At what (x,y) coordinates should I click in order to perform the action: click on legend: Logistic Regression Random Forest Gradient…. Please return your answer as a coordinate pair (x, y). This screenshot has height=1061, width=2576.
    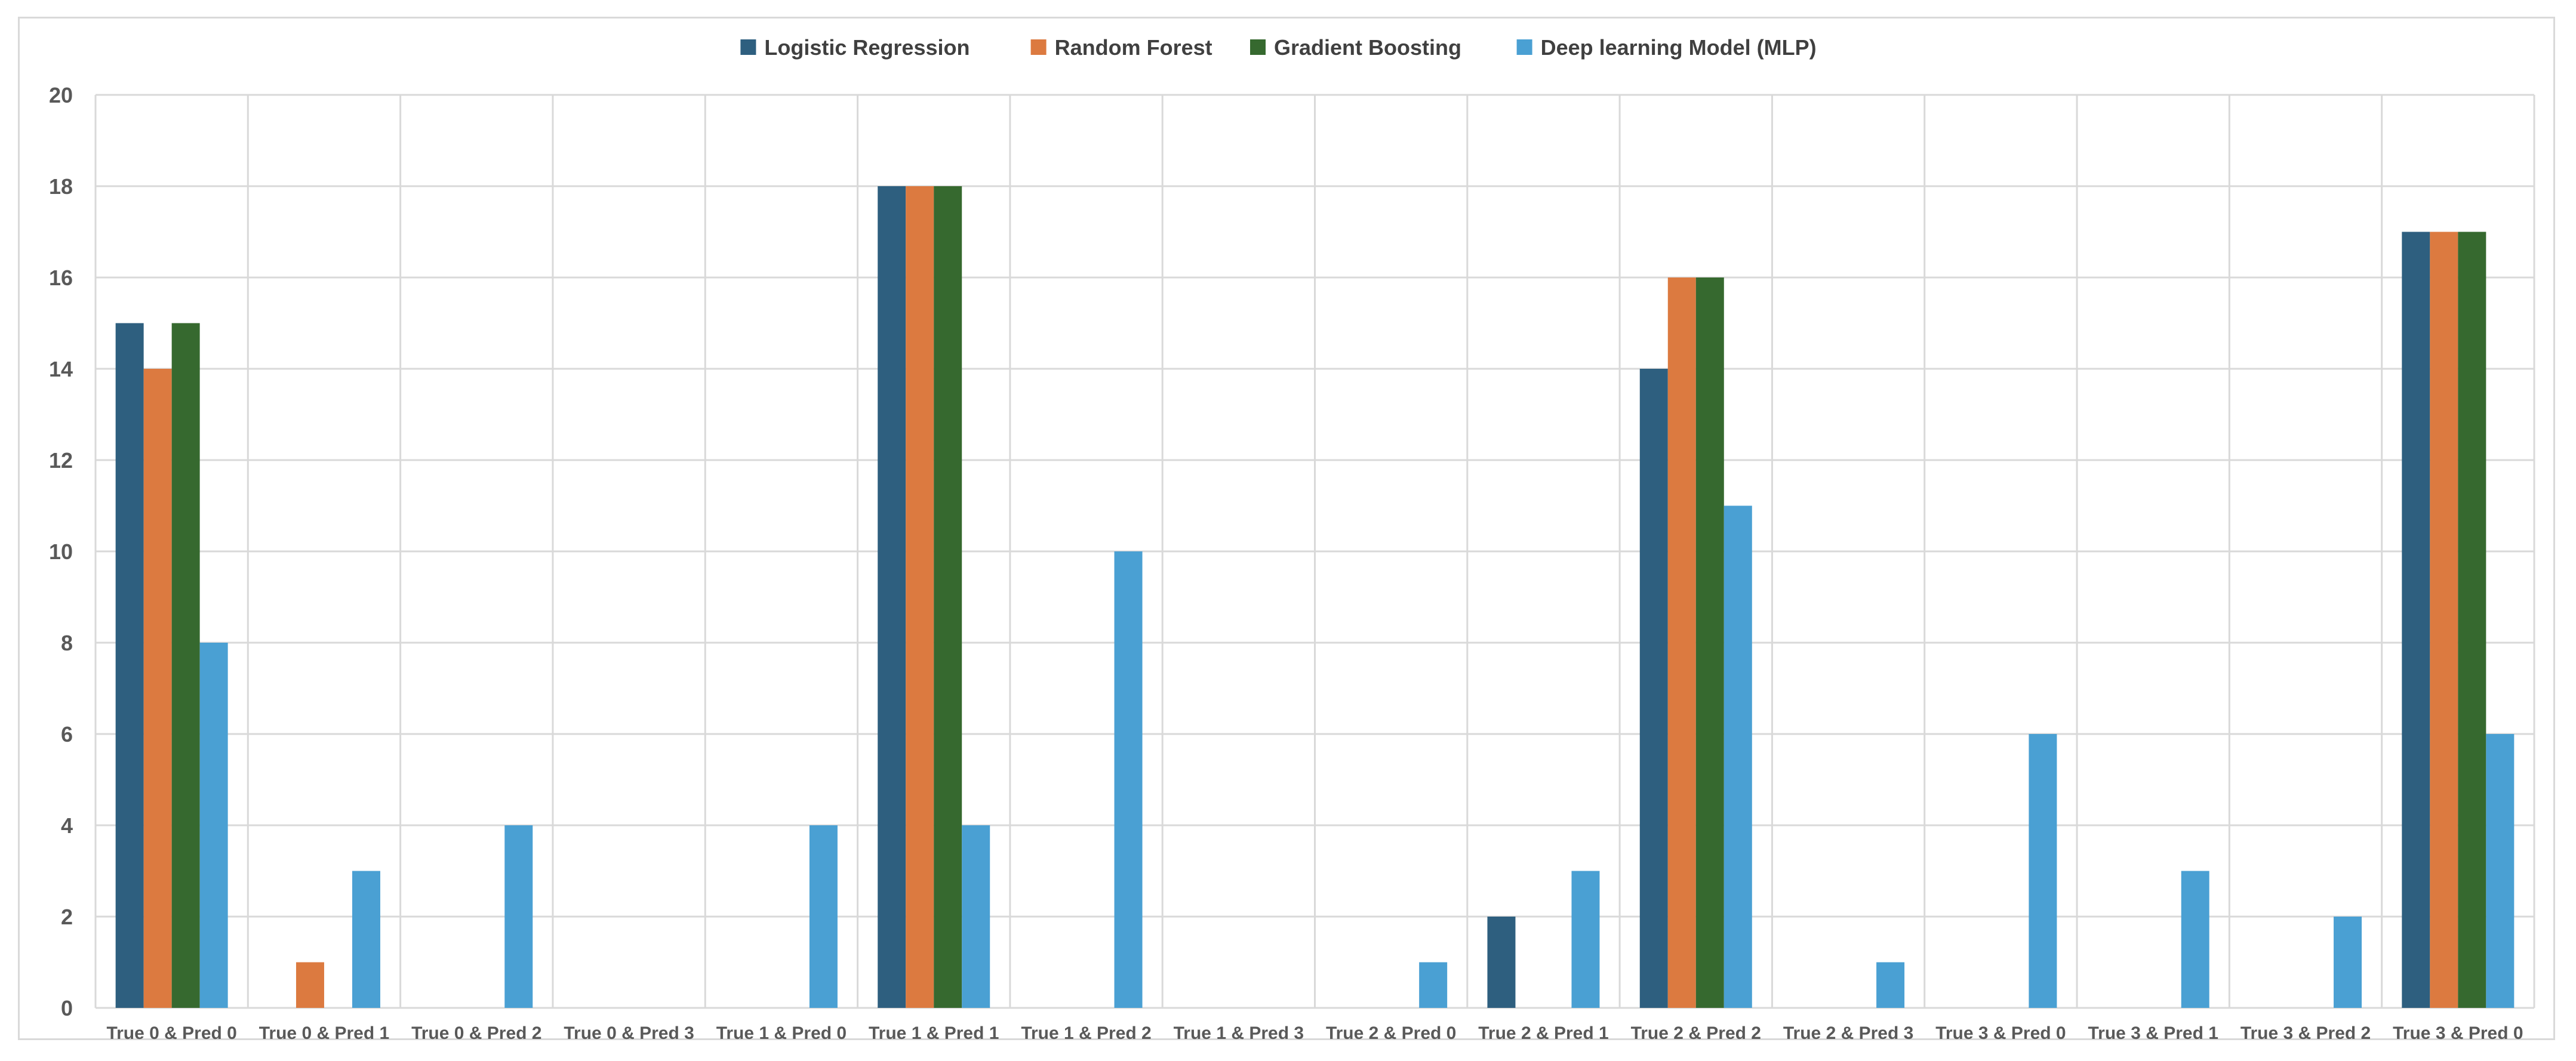
    Looking at the image, I should click on (1278, 47).